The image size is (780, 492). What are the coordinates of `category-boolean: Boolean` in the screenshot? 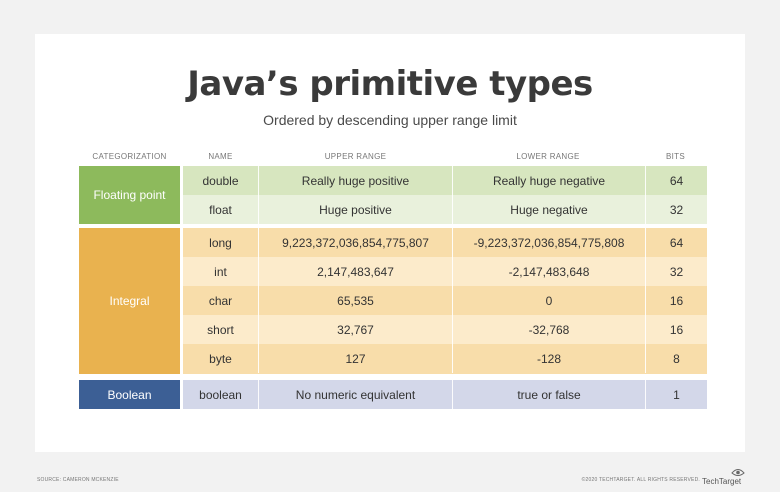 It's located at (129, 394).